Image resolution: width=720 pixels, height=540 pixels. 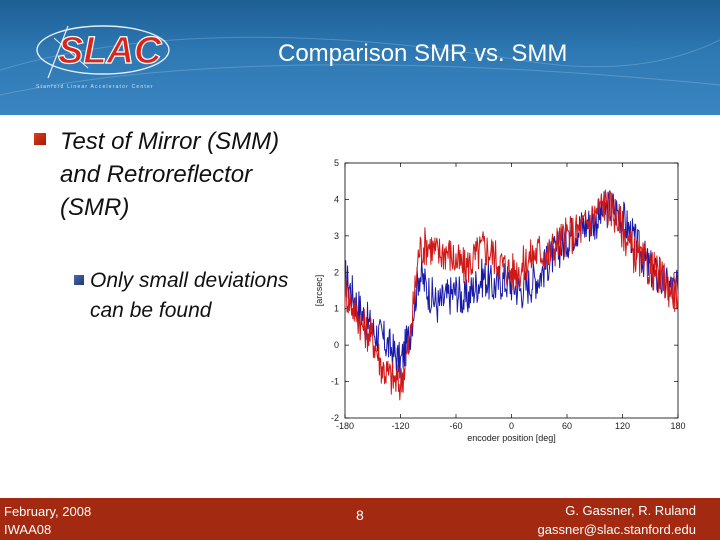 I want to click on page-number: 8, so click(x=360, y=515).